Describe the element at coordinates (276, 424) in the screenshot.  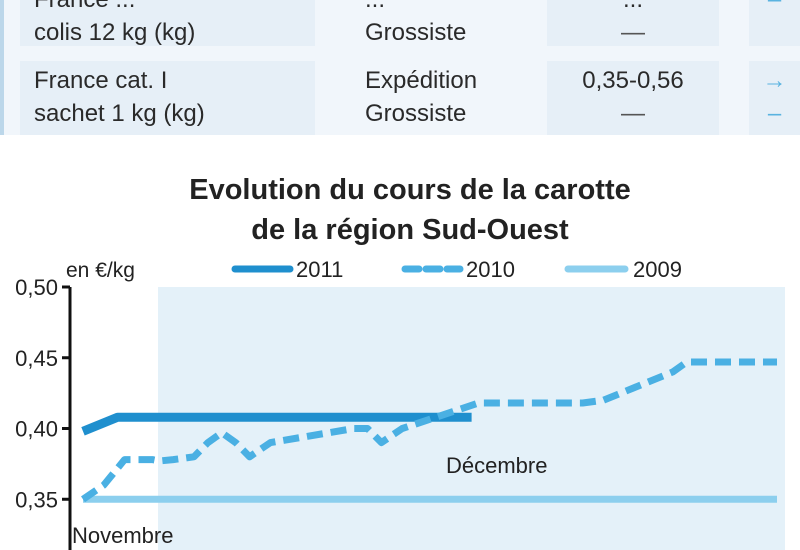
I see `series-line-2011` at that location.